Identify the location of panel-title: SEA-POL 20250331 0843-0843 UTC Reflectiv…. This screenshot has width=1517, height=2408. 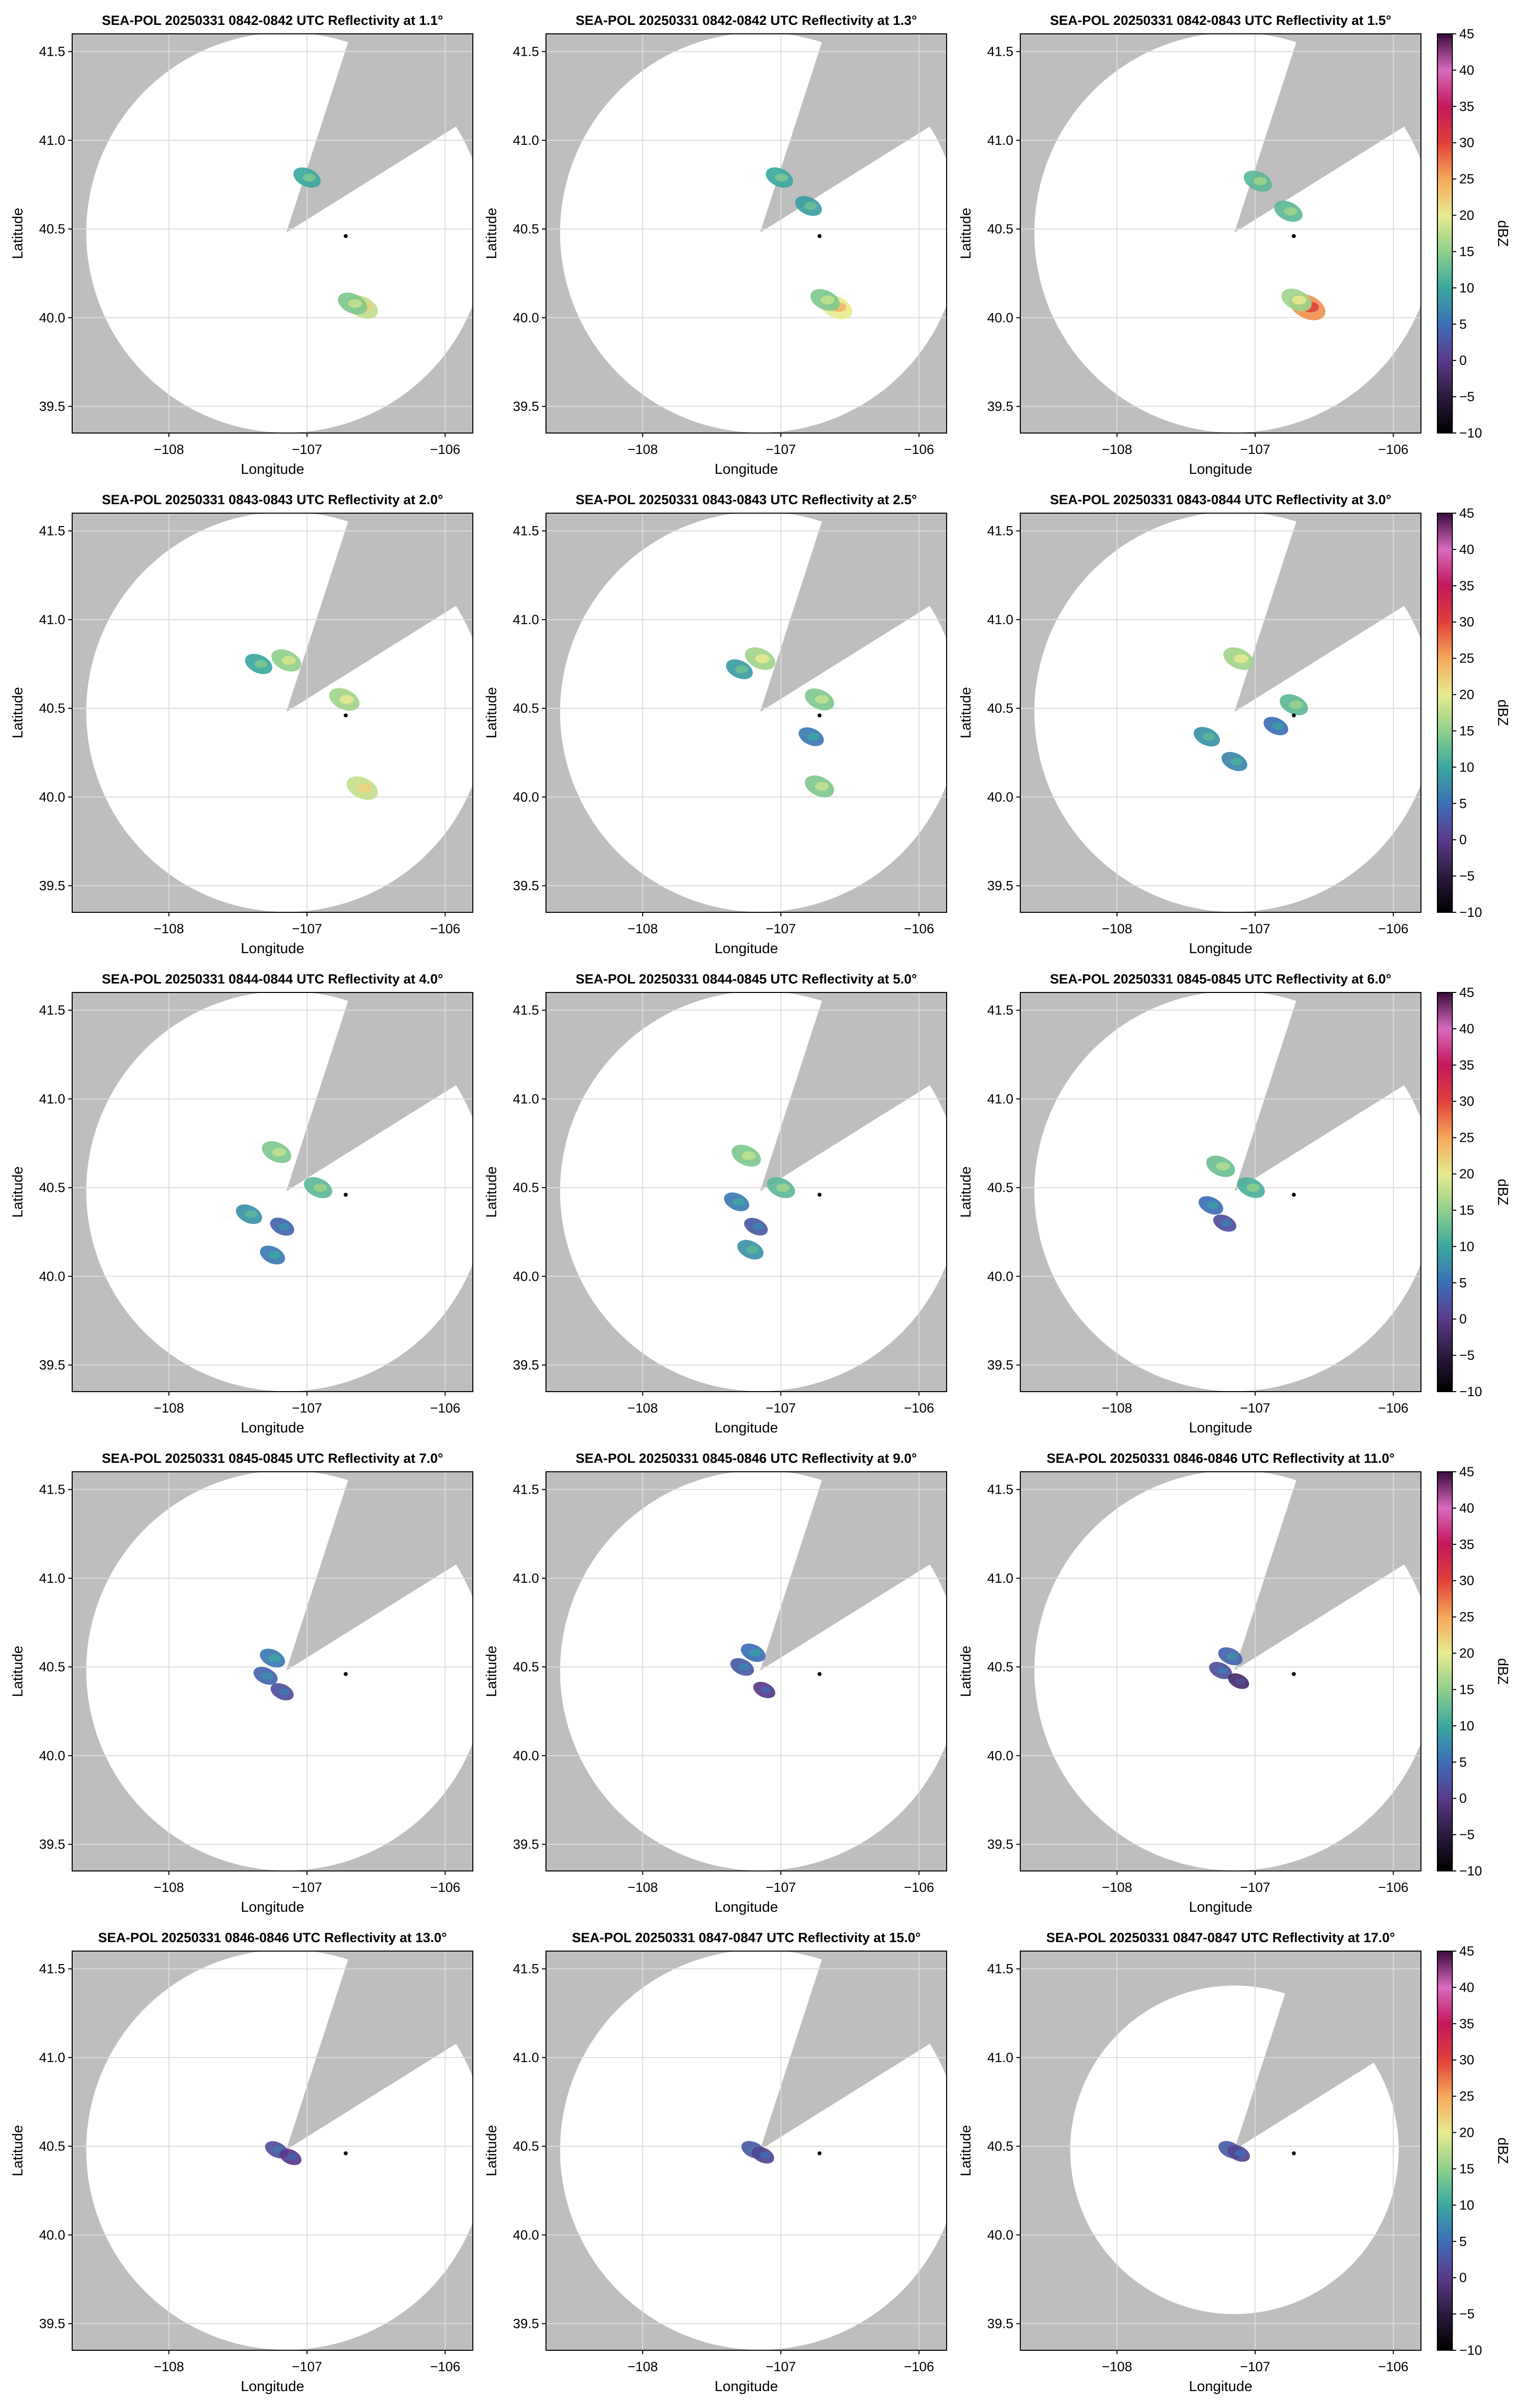
(747, 500).